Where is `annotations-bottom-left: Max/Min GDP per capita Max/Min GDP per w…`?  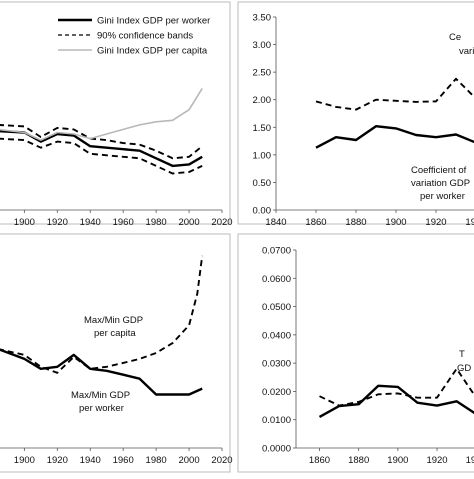 annotations-bottom-left: Max/Min GDP per capita Max/Min GDP per w… is located at coordinates (107, 364).